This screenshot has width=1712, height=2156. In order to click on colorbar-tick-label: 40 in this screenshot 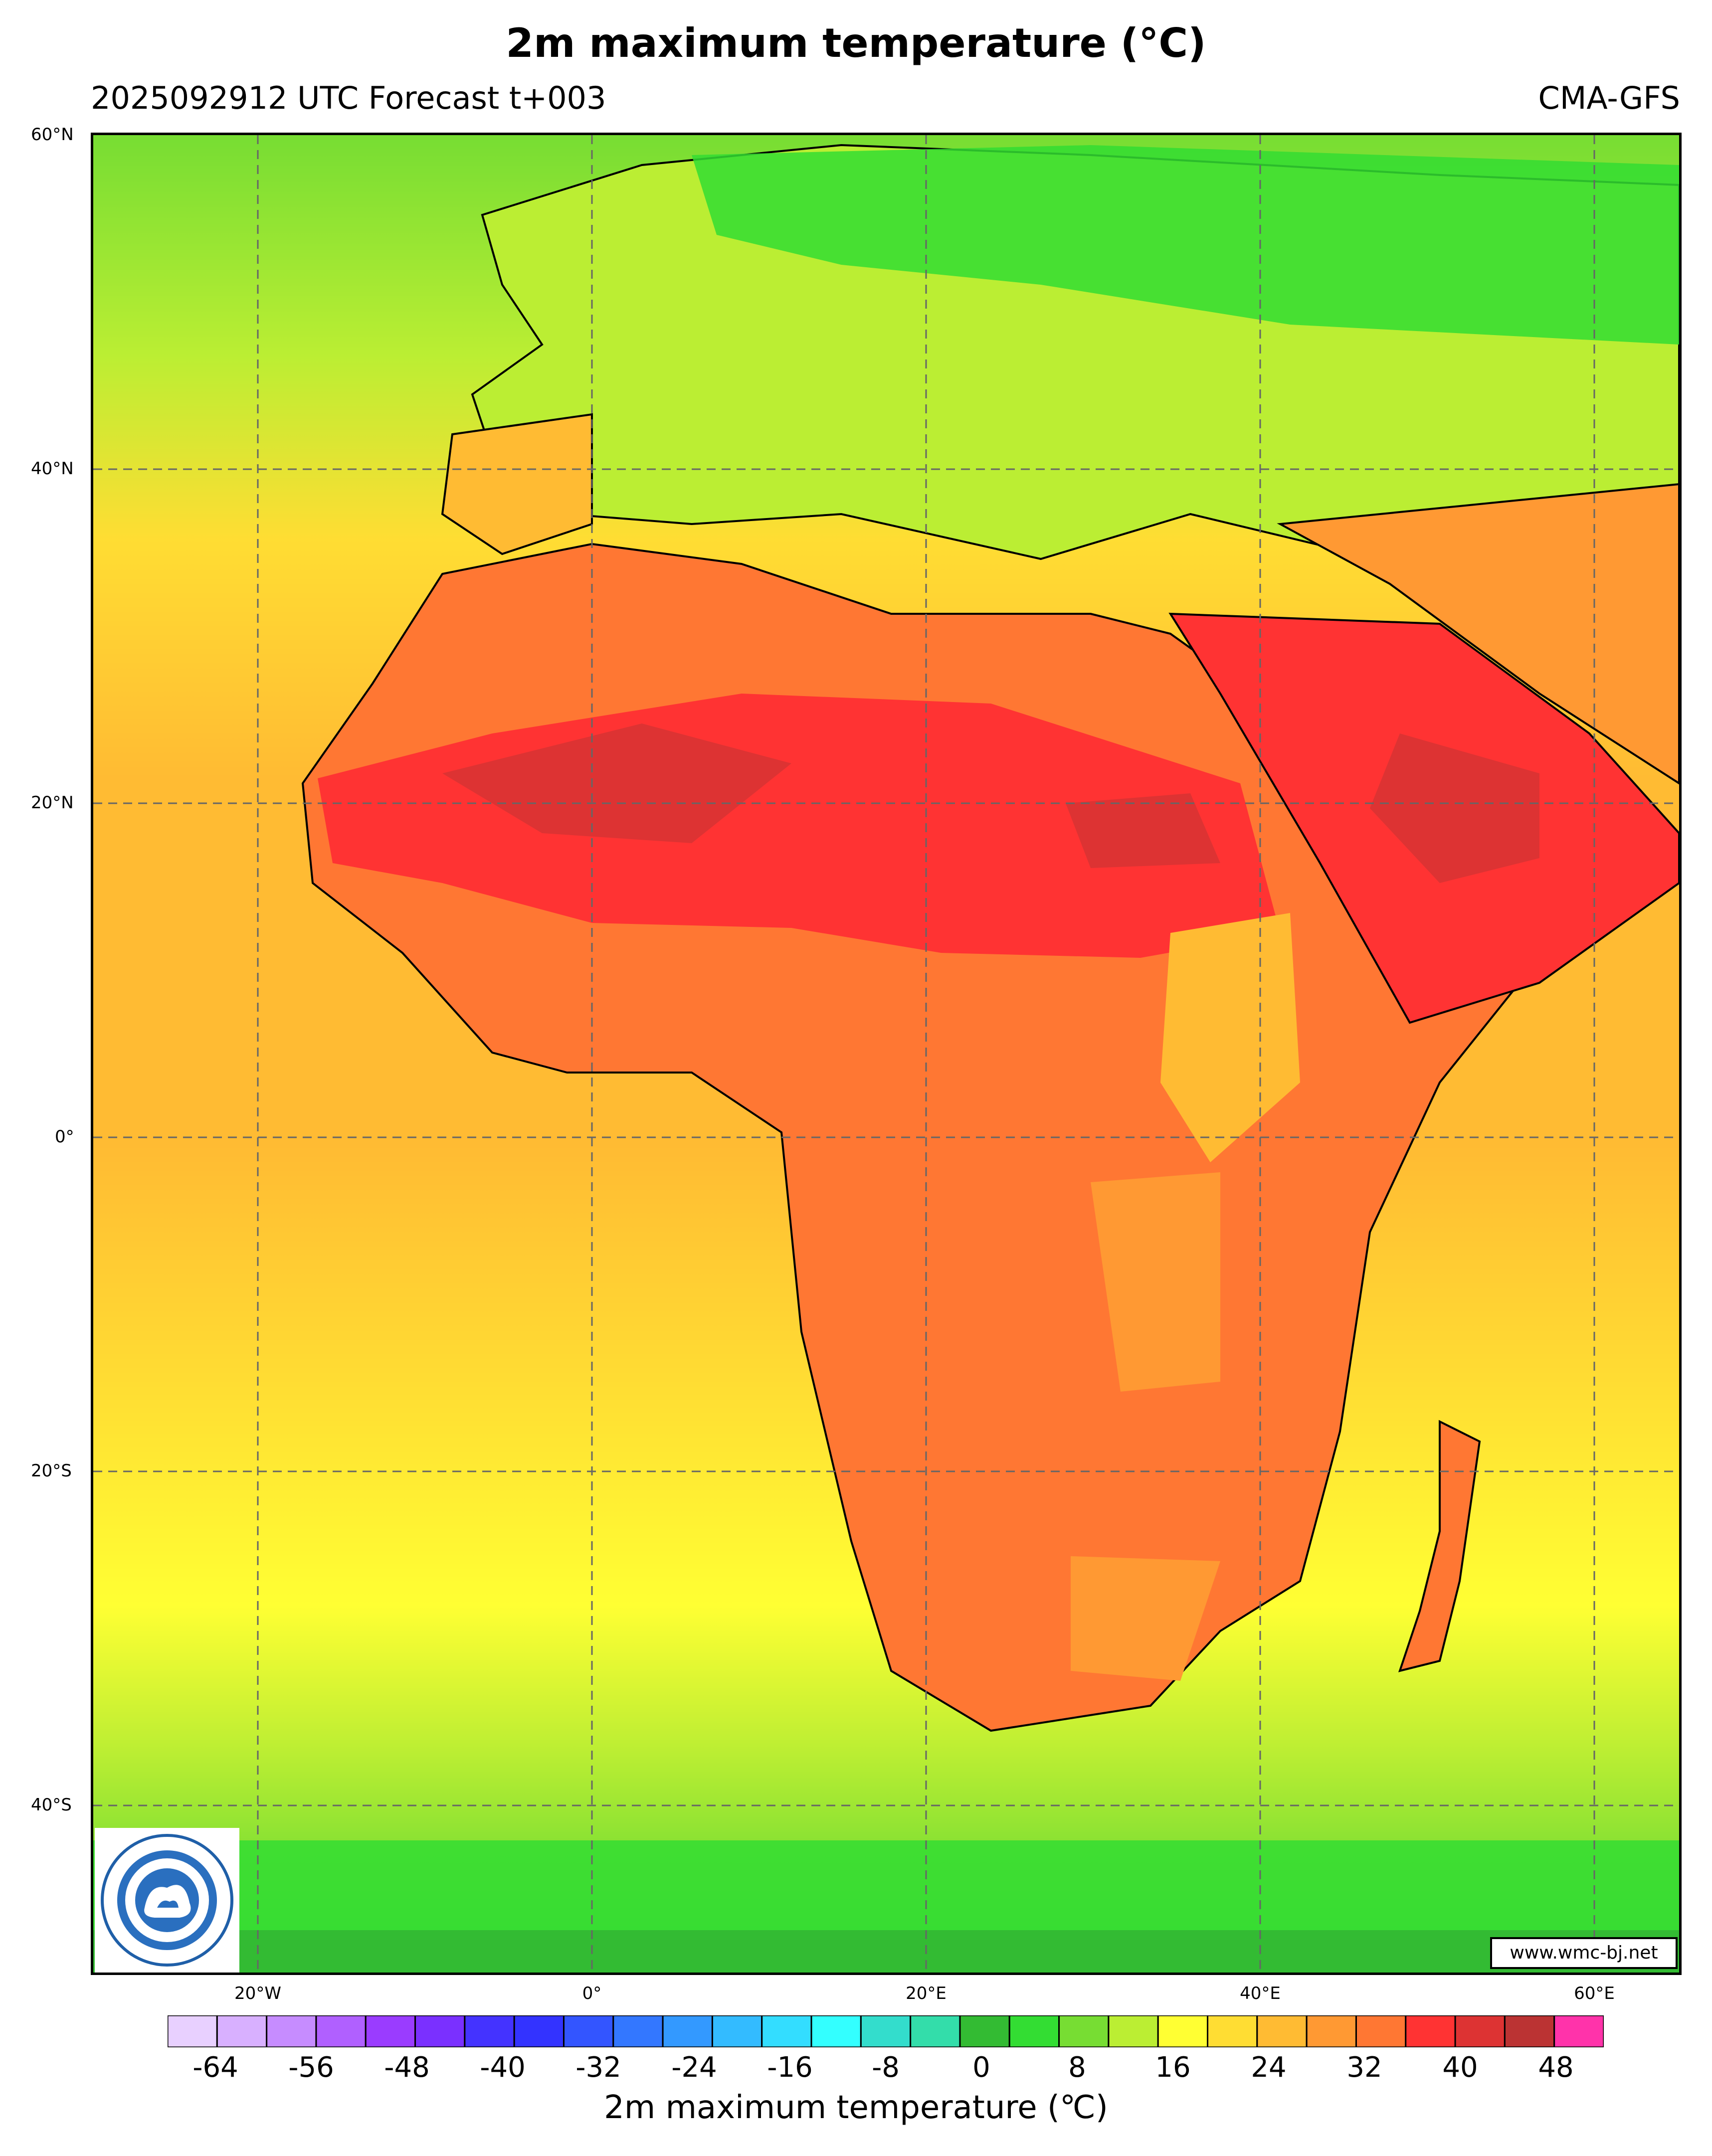, I will do `click(1460, 2067)`.